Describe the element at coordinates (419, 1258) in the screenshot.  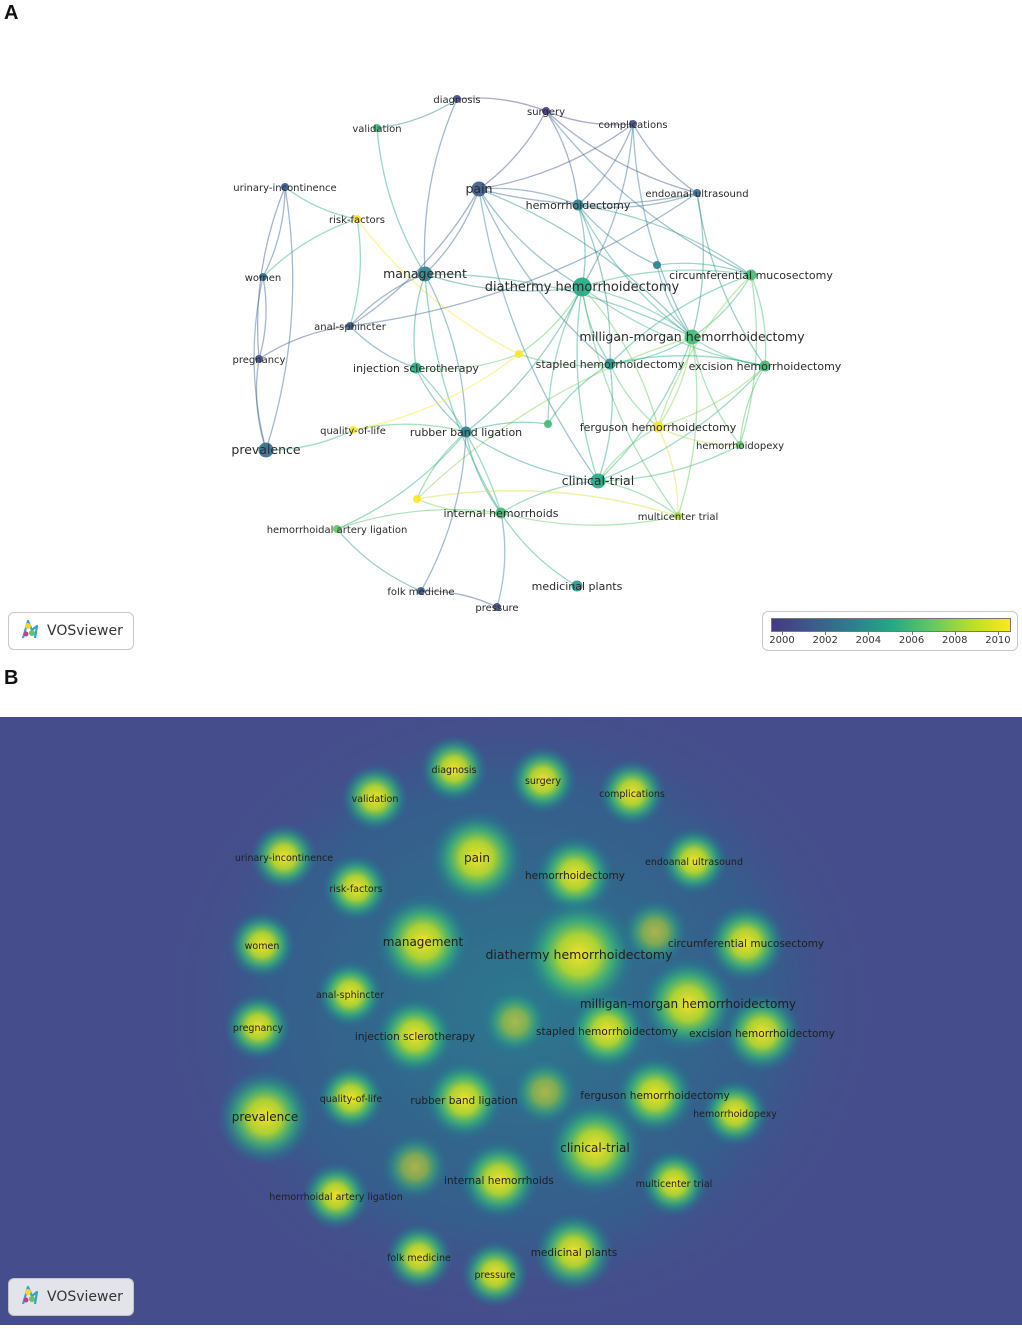
I see `density-label-folk: folk medicine` at that location.